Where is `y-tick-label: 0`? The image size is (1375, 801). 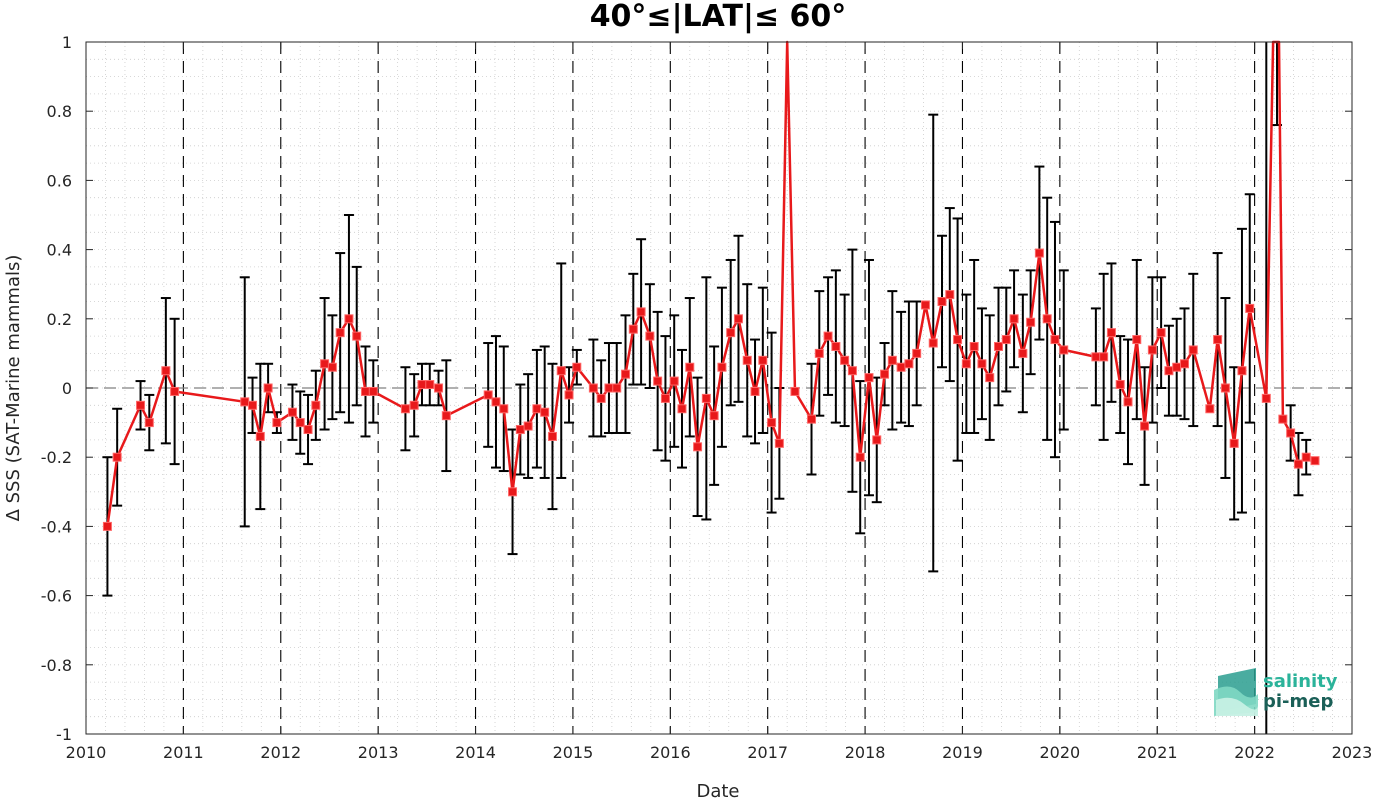
y-tick-label: 0 is located at coordinates (67, 388).